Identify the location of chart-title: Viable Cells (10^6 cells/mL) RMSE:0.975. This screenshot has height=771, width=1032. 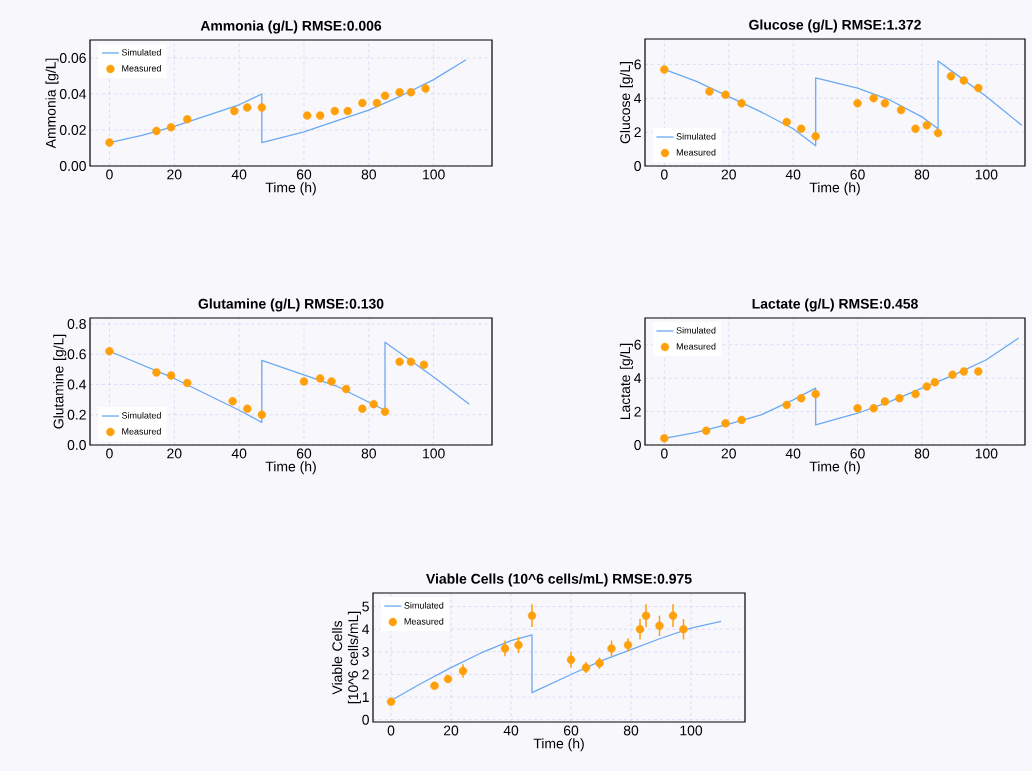
(559, 580).